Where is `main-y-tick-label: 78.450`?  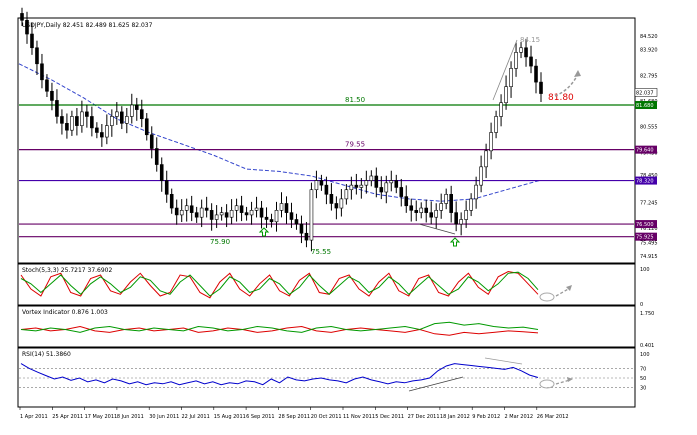
main-y-tick-label: 78.450 is located at coordinates (649, 176).